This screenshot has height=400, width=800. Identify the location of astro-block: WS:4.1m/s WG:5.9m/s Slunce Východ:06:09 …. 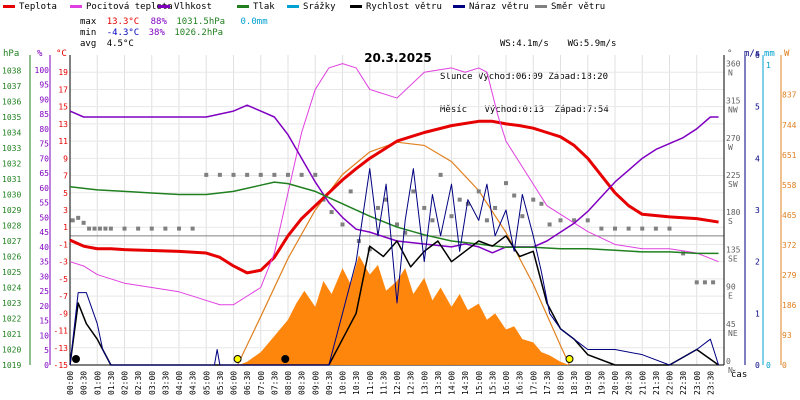
(528, 77).